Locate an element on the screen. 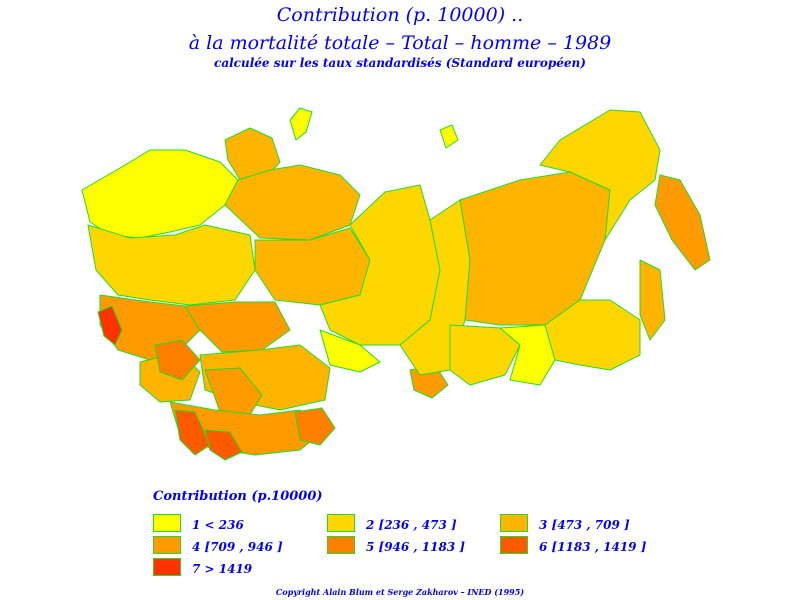  region-novosibirsk is located at coordinates (350, 351).